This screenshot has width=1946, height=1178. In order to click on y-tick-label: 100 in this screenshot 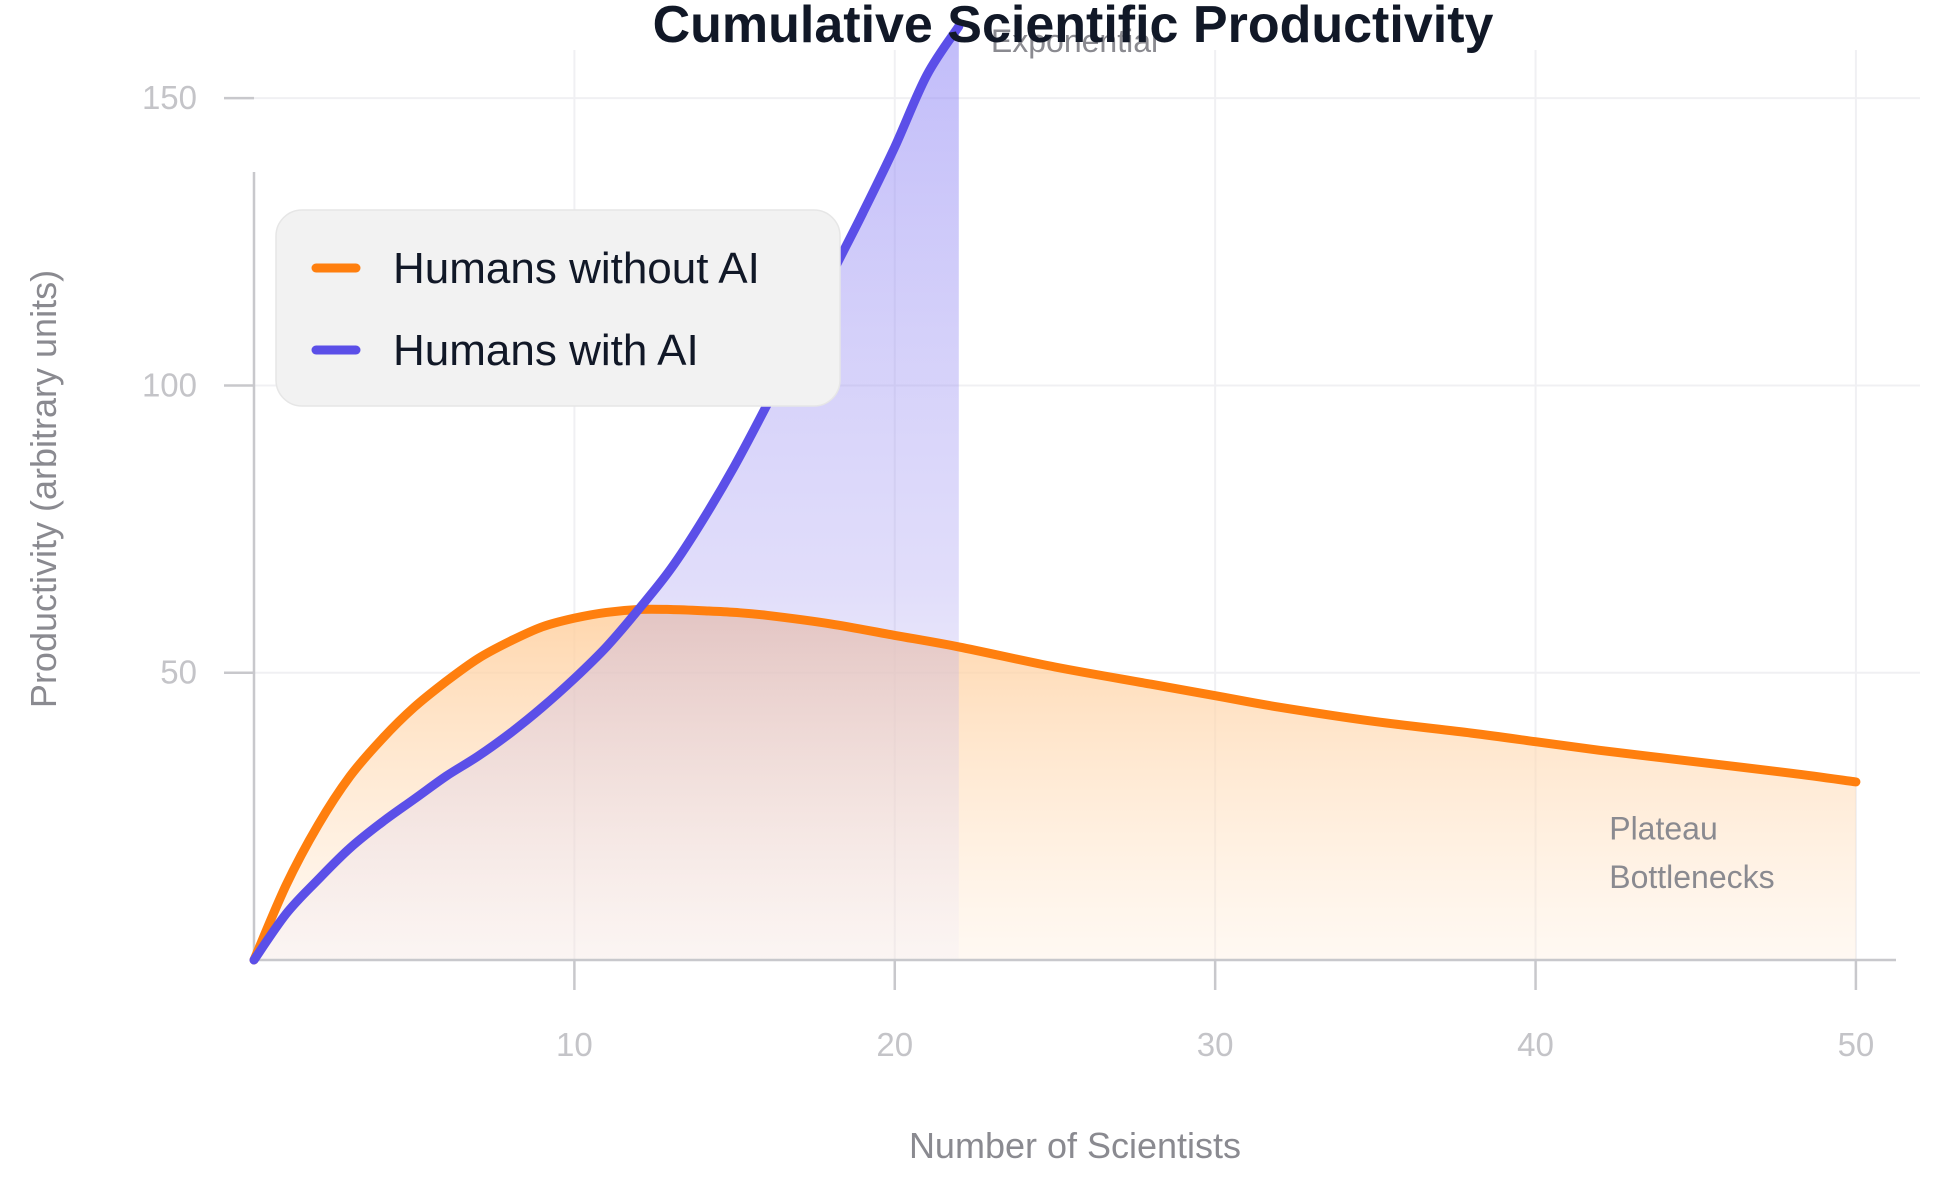, I will do `click(169, 384)`.